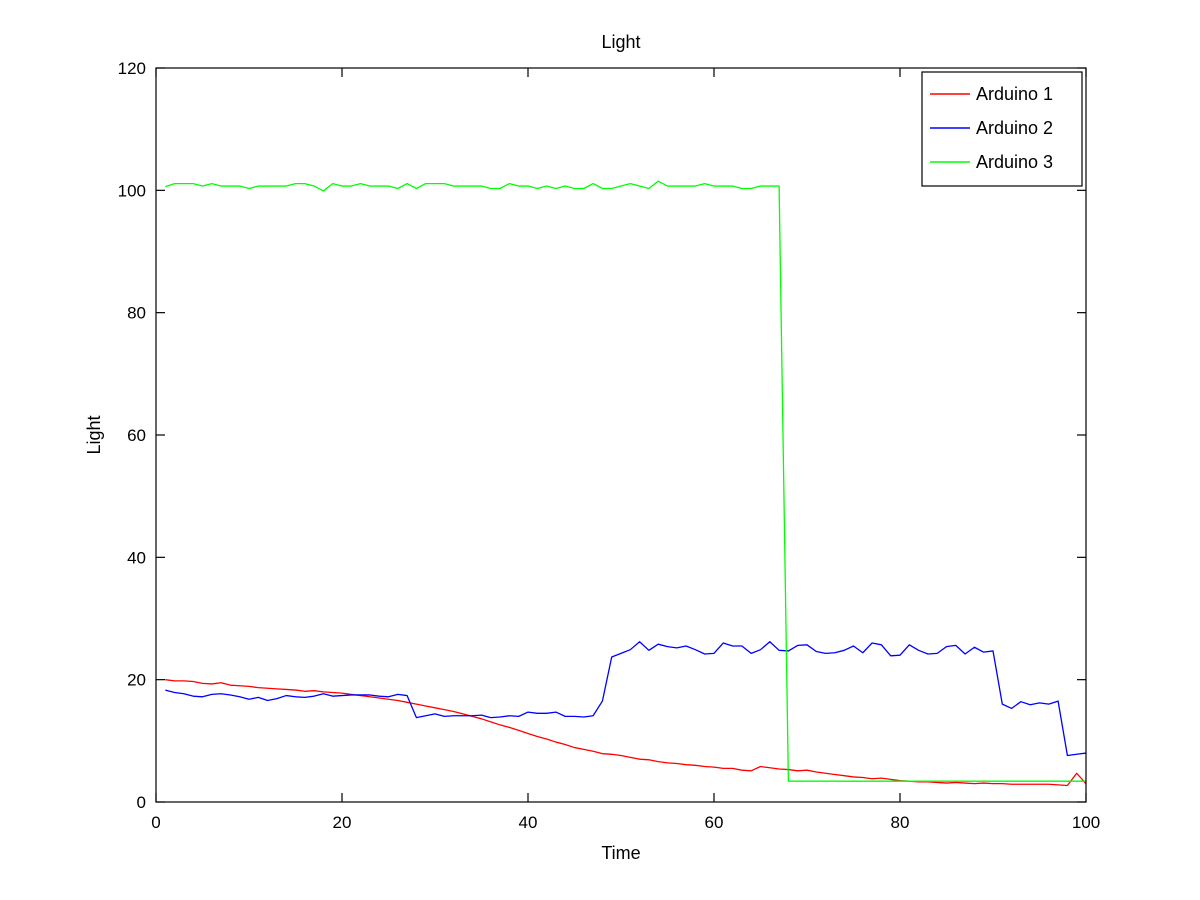 Image resolution: width=1200 pixels, height=900 pixels. I want to click on x-tick-label: 80, so click(900, 822).